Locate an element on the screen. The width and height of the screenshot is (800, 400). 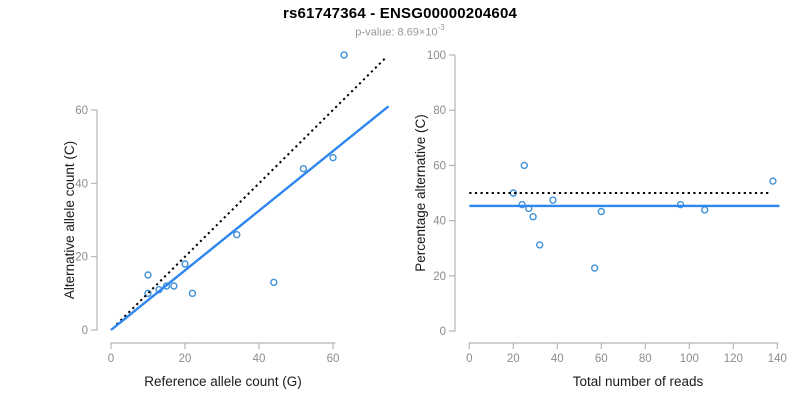
x-tick-label: 80 is located at coordinates (645, 359).